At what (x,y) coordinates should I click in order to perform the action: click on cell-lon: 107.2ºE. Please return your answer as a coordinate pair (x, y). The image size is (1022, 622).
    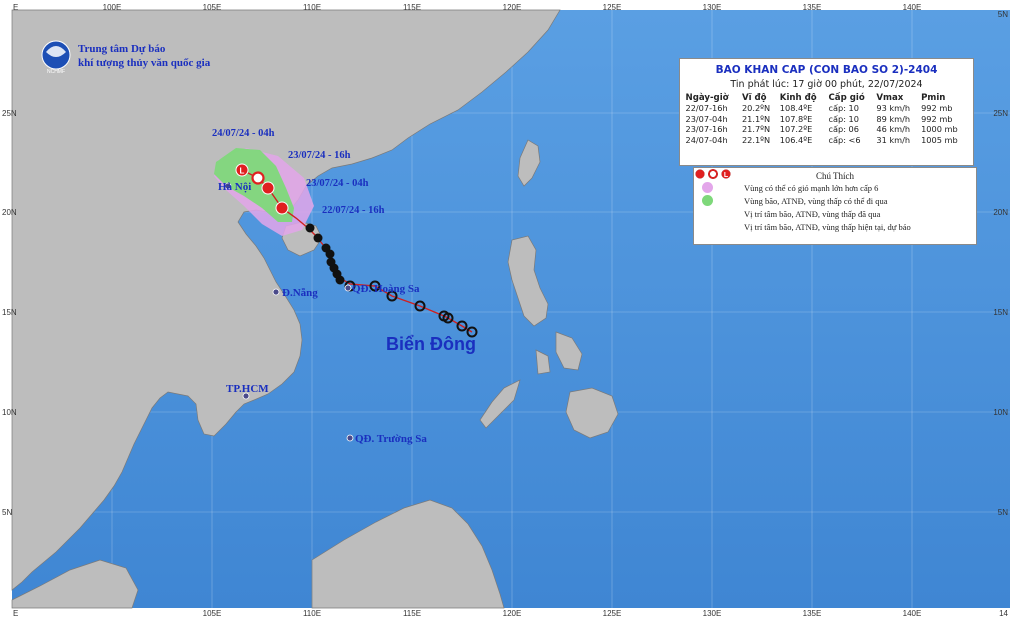
    Looking at the image, I should click on (796, 129).